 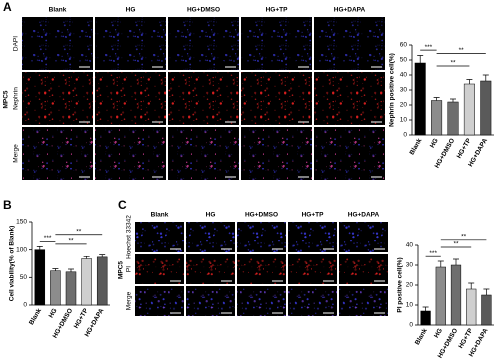 I want to click on cell-line-label: MPC5, so click(x=121, y=270).